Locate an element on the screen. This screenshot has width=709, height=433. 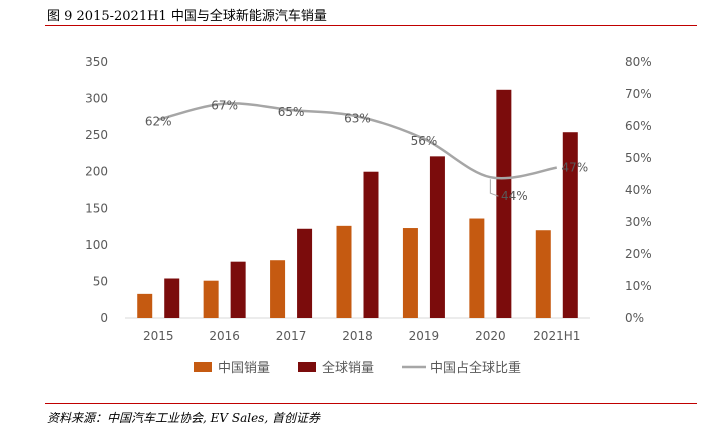
x-tick-label: 2020 is located at coordinates (490, 336).